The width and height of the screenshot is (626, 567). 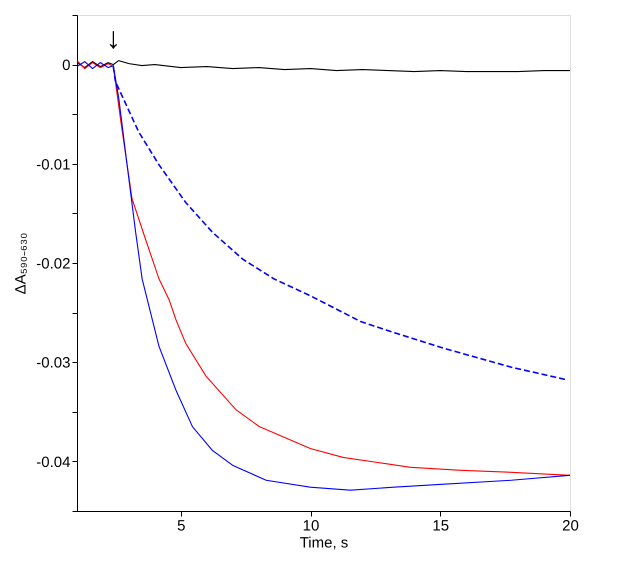 I want to click on y-tick-label: -0.03, so click(x=53, y=363).